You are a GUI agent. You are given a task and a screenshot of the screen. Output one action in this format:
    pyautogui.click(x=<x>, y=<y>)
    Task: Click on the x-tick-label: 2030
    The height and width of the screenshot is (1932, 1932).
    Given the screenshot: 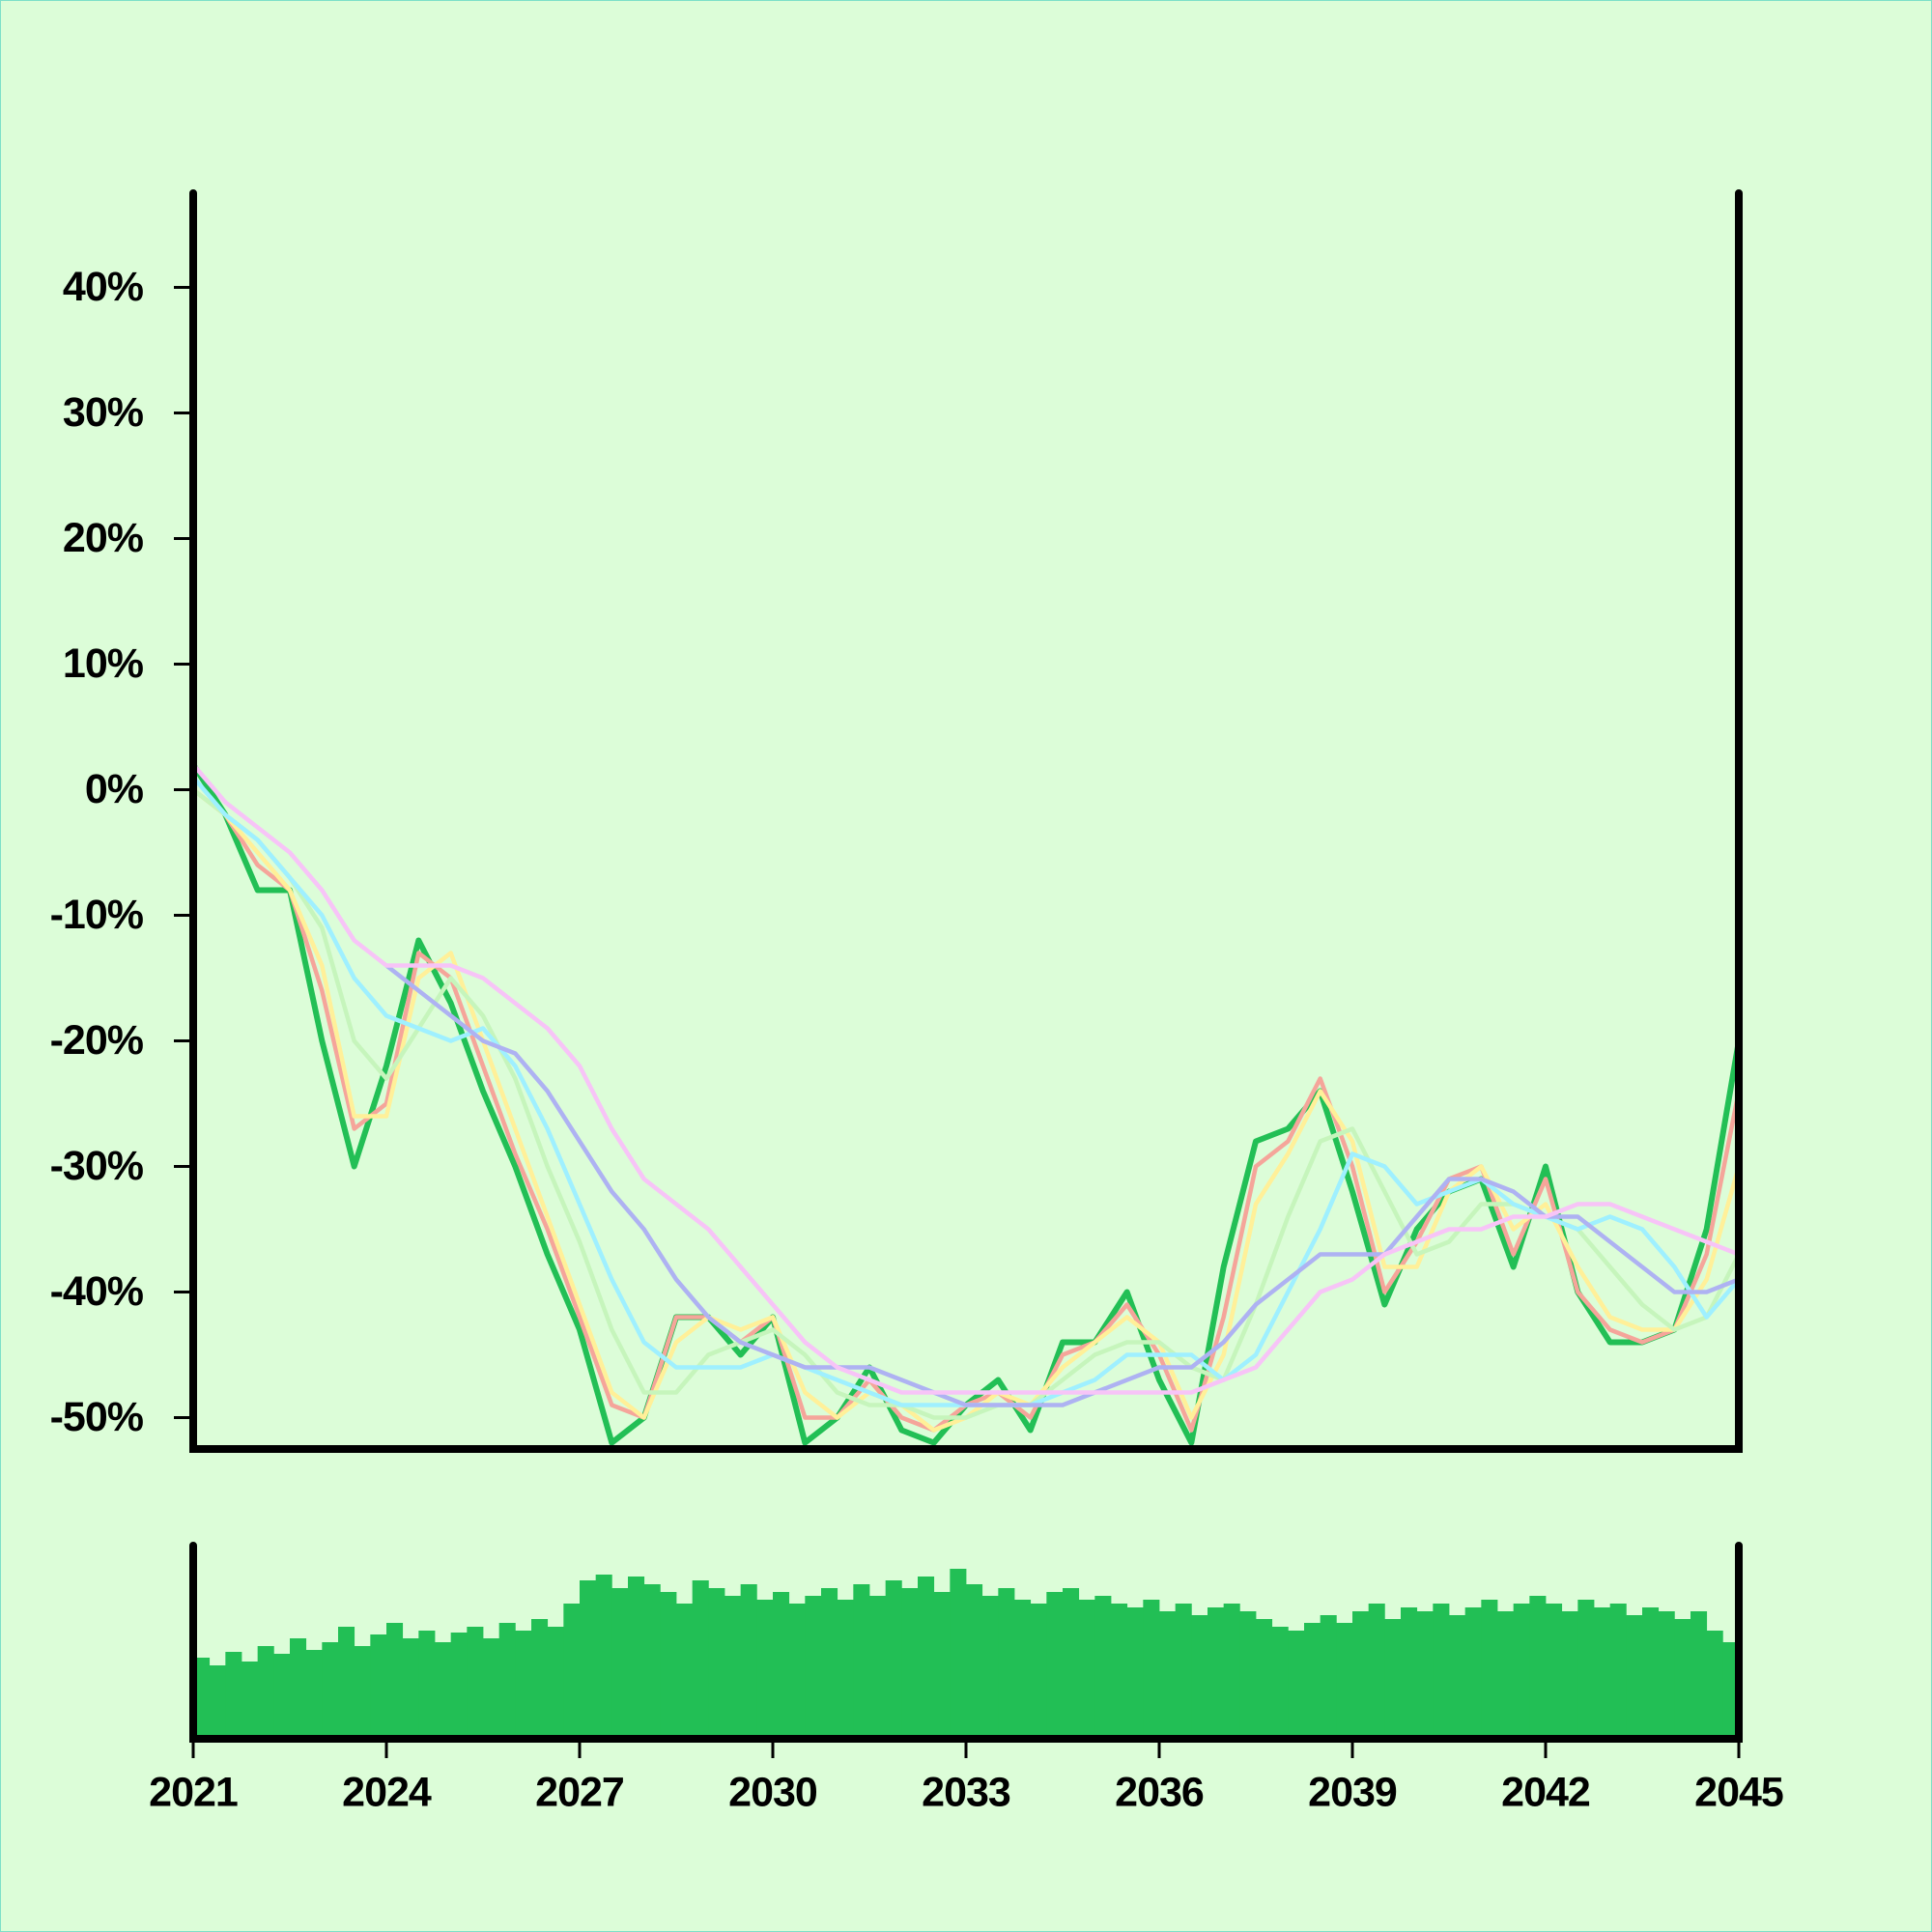 What is the action you would take?
    pyautogui.click(x=772, y=1792)
    